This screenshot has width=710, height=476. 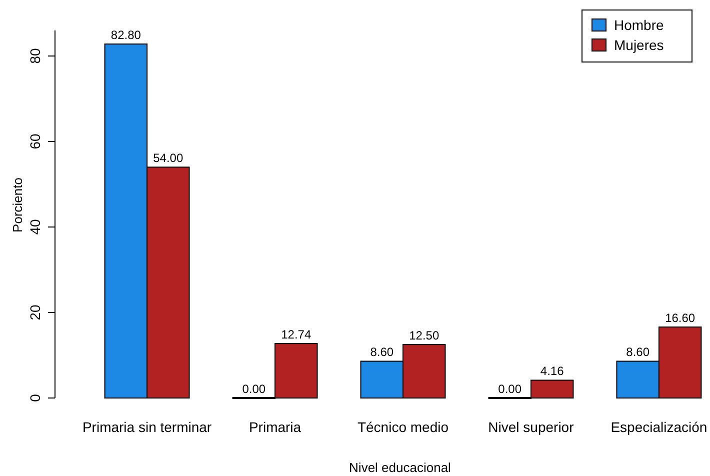 I want to click on y-tick-label: 40, so click(x=35, y=227).